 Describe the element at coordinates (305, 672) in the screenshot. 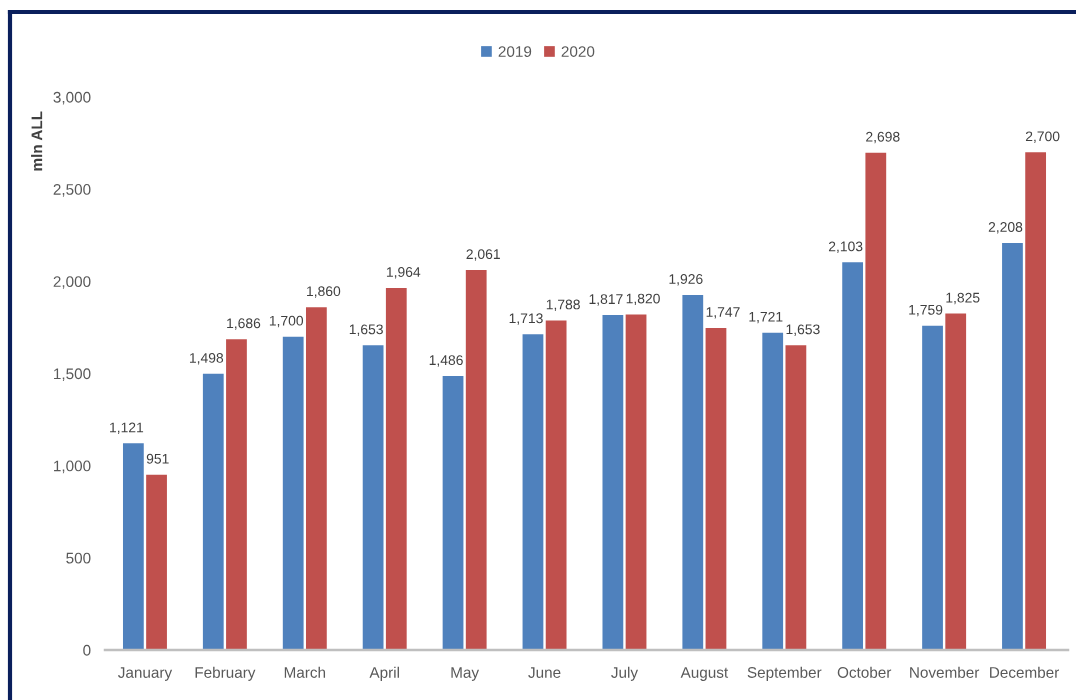

I see `x-tick-label: March` at that location.